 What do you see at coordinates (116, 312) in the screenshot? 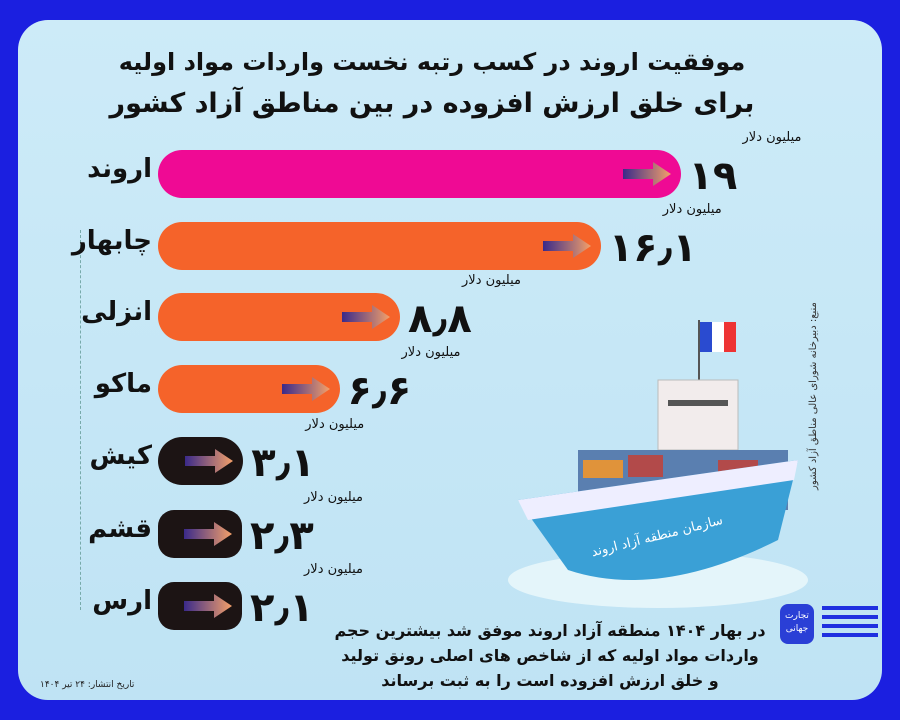
I see `region-name: انزلی` at bounding box center [116, 312].